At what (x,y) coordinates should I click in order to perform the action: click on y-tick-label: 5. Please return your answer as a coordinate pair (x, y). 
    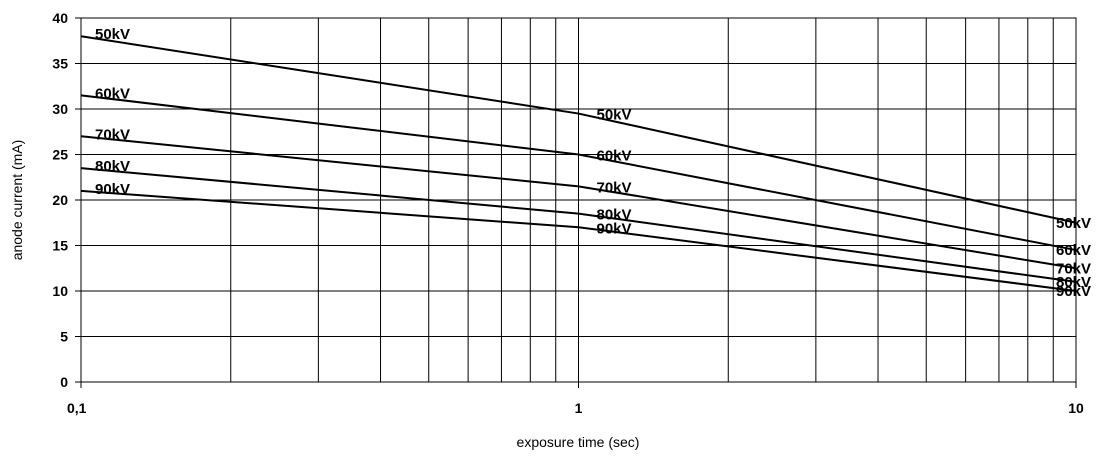
    Looking at the image, I should click on (64, 337).